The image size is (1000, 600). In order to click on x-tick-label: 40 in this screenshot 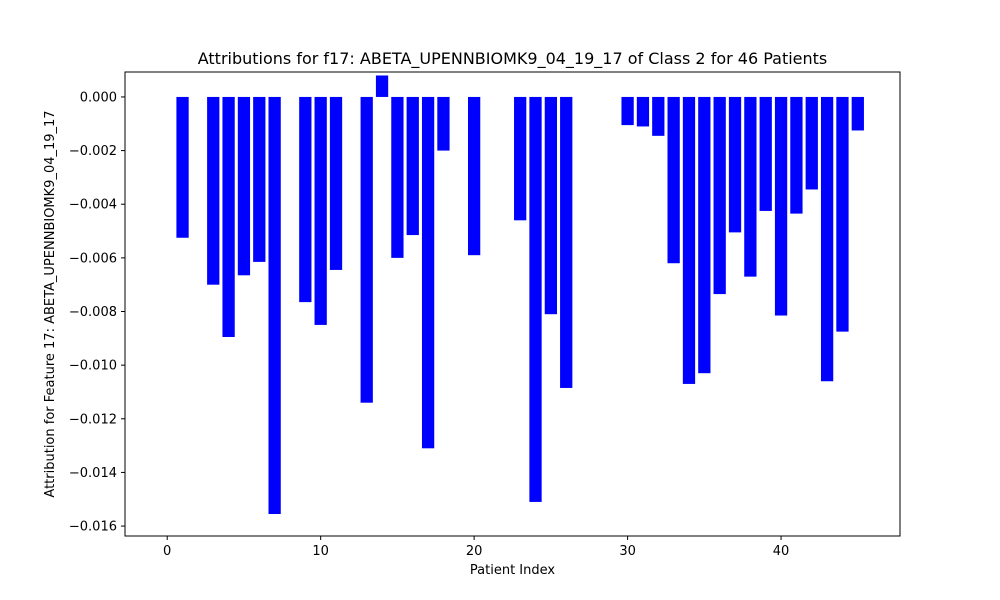, I will do `click(781, 551)`.